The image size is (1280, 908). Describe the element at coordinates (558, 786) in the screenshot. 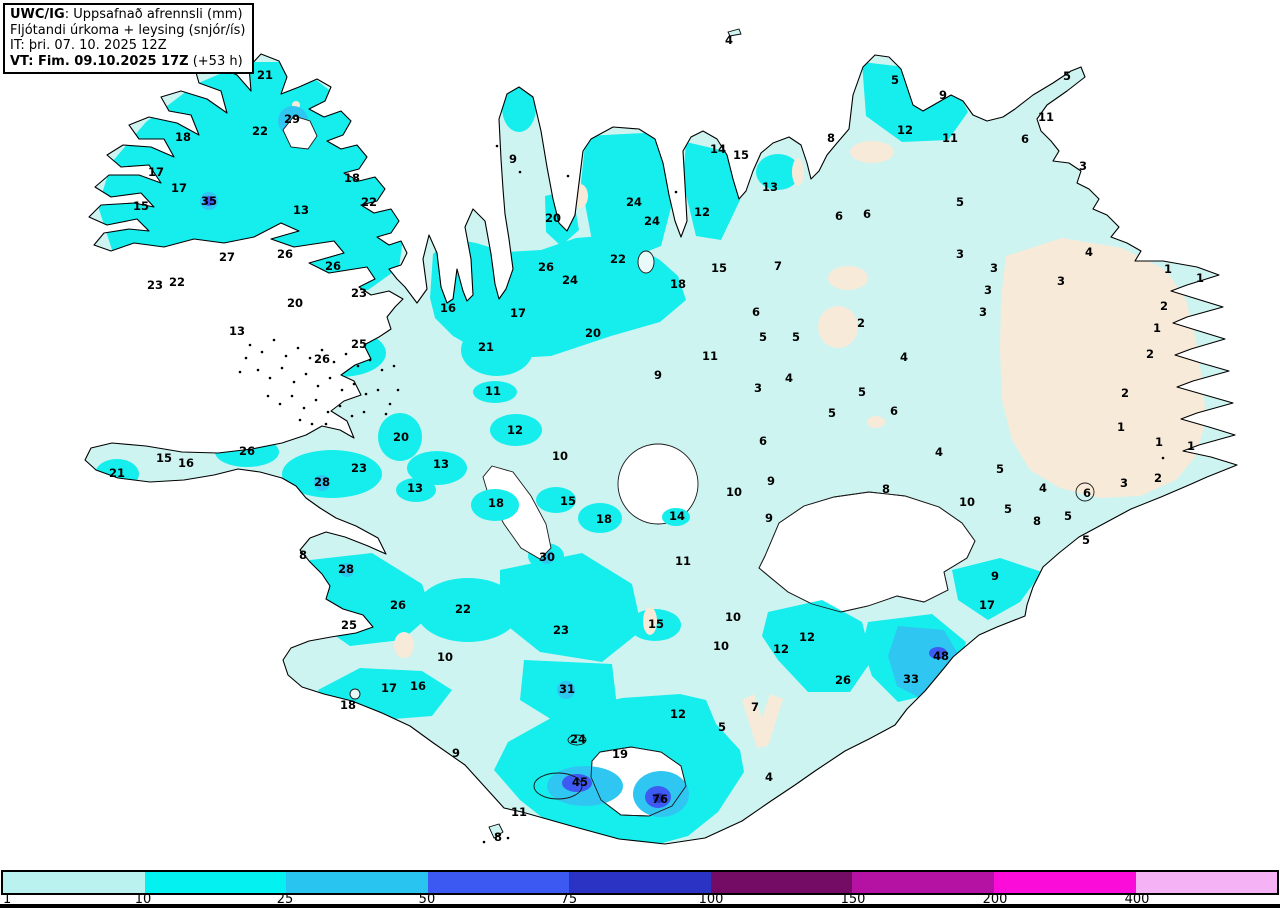

I see `glacier-eyjafjallajokull` at that location.